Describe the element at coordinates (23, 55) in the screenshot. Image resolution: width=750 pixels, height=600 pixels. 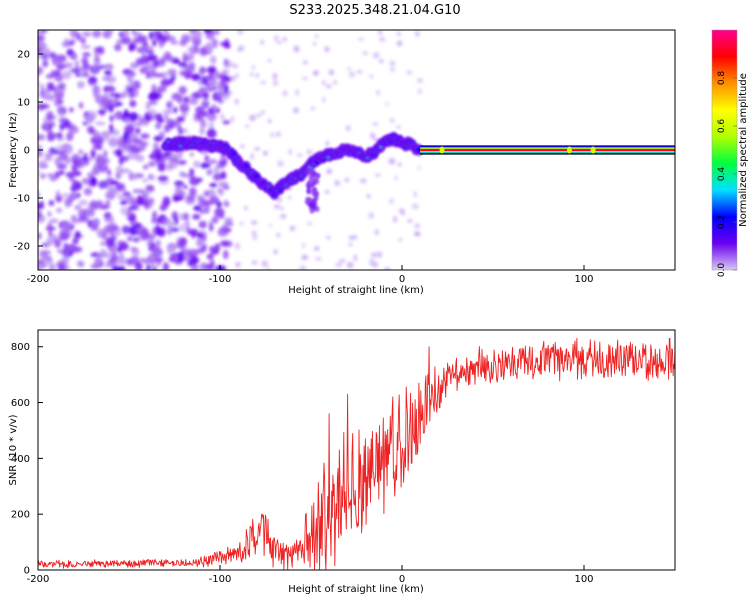
I see `y-tick-label: 20` at that location.